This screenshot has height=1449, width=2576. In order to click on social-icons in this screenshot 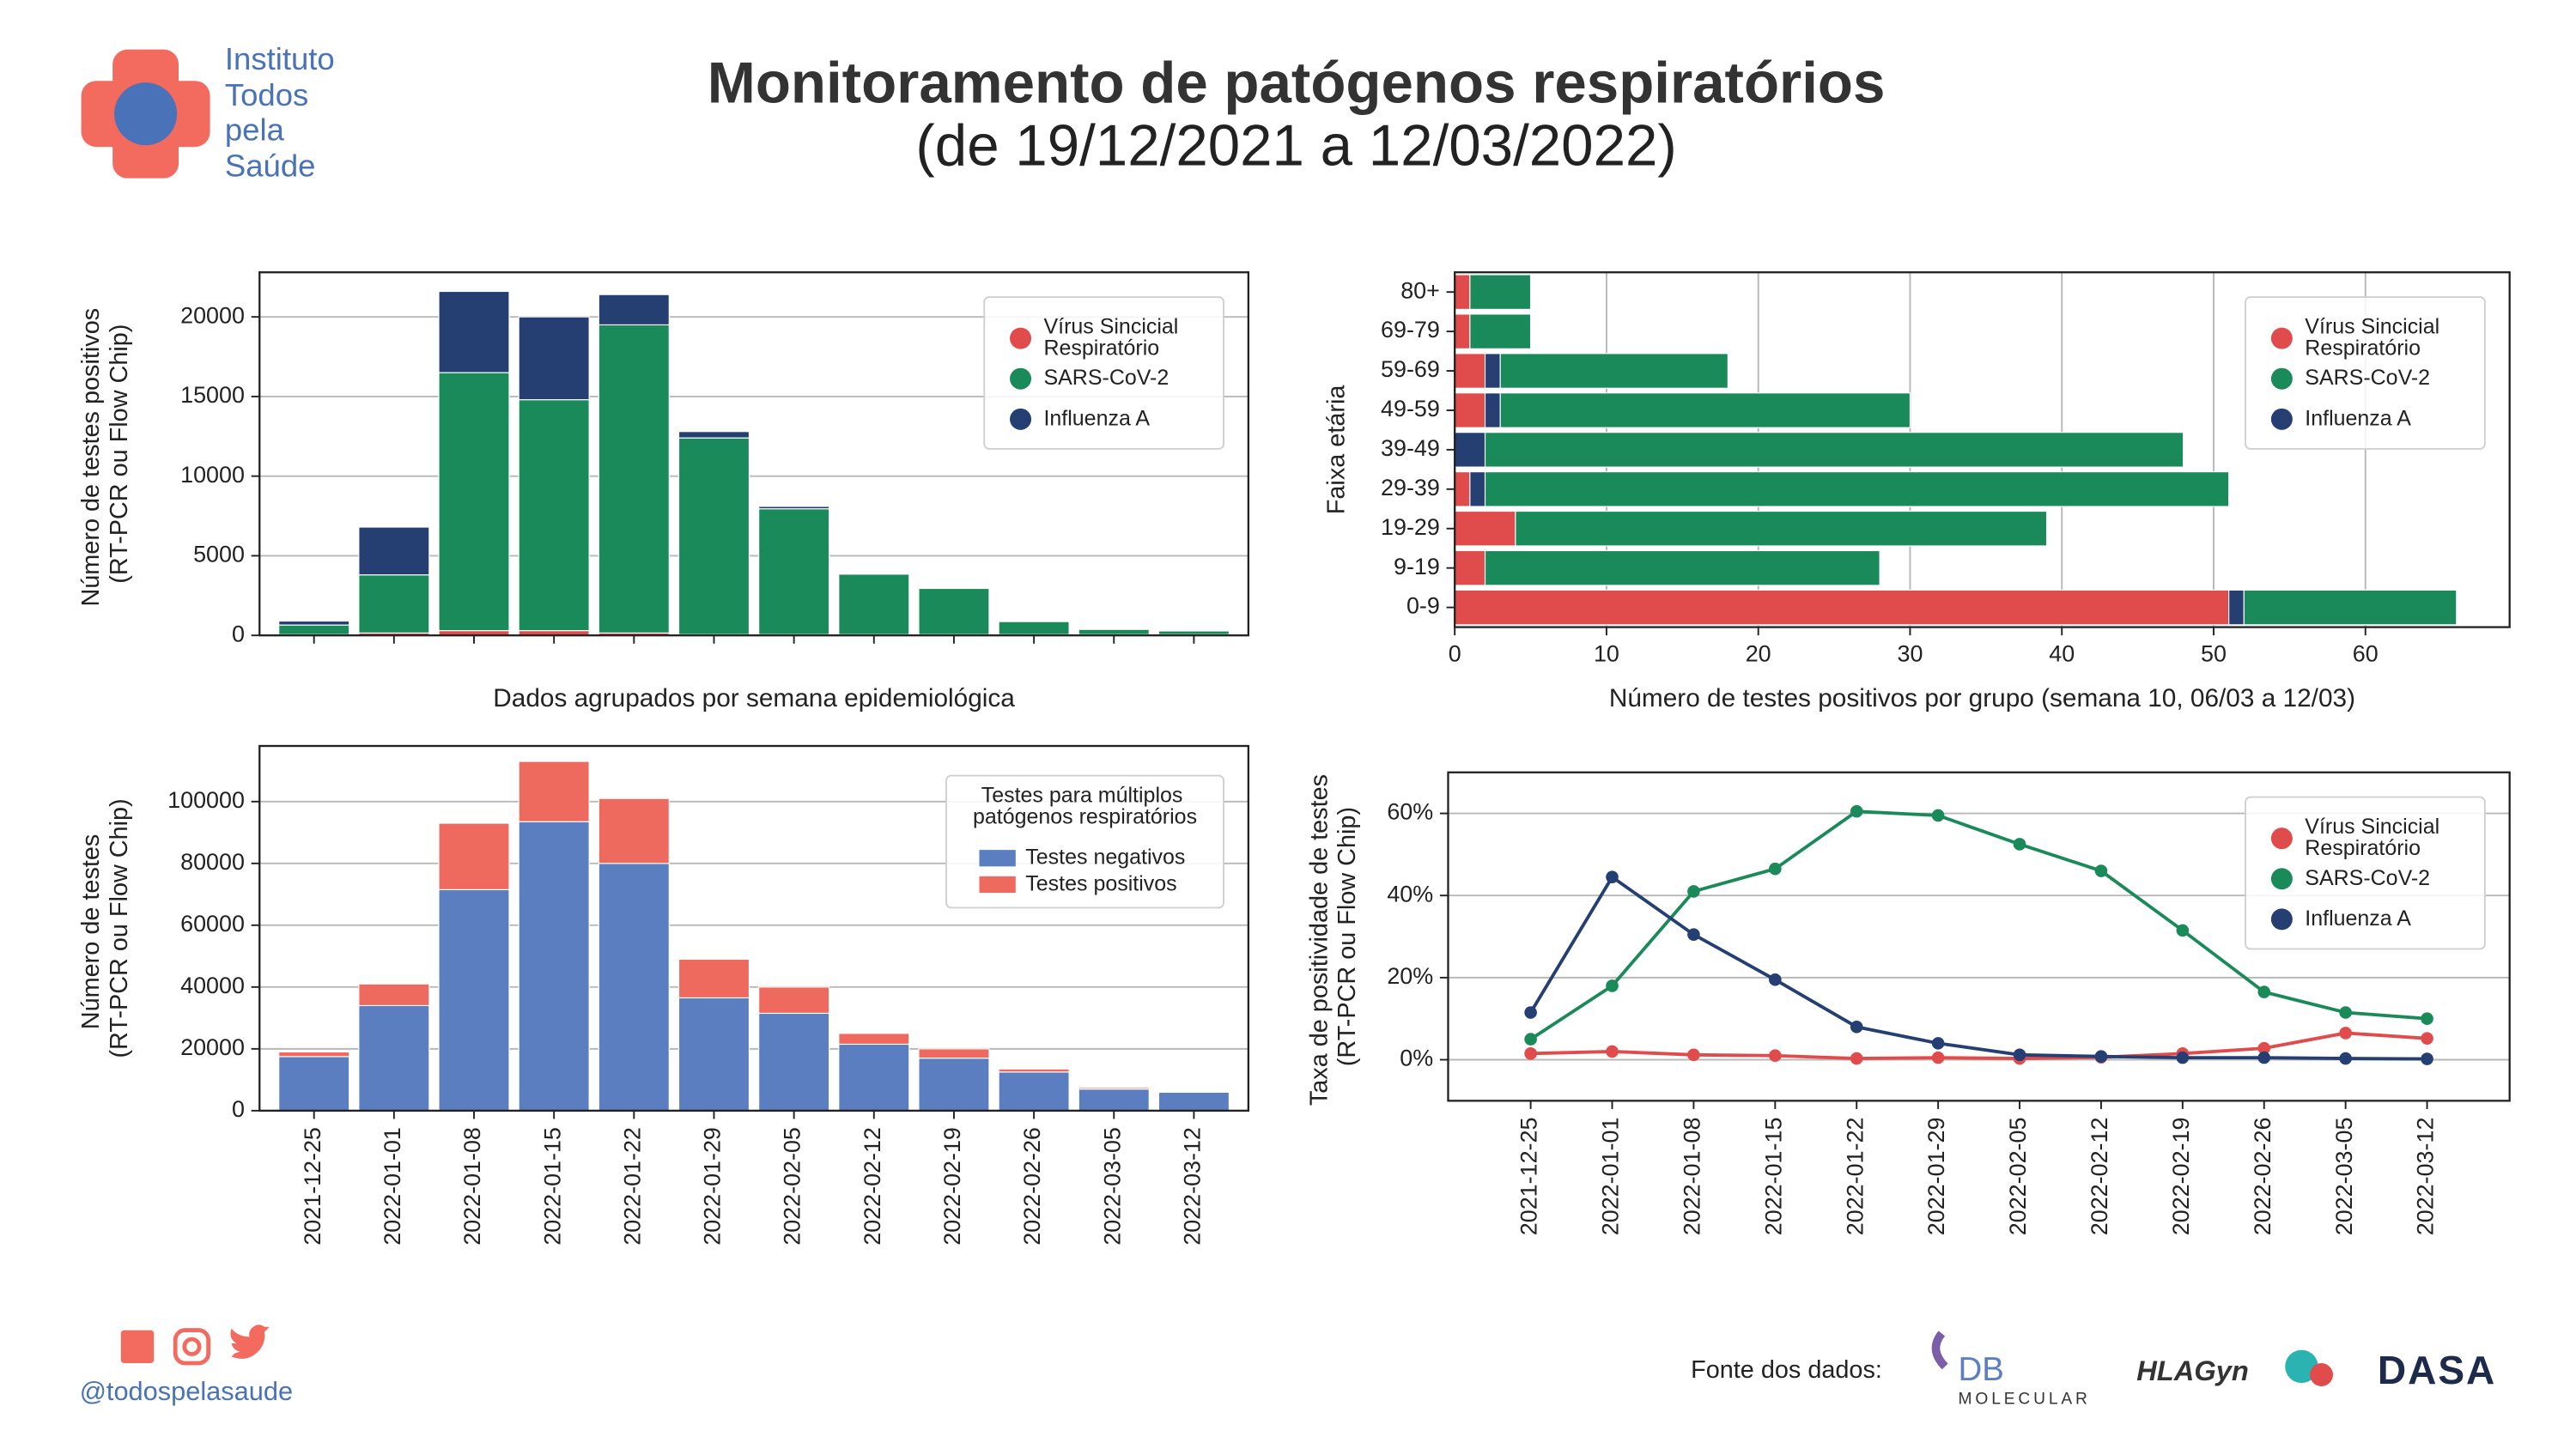, I will do `click(195, 1345)`.